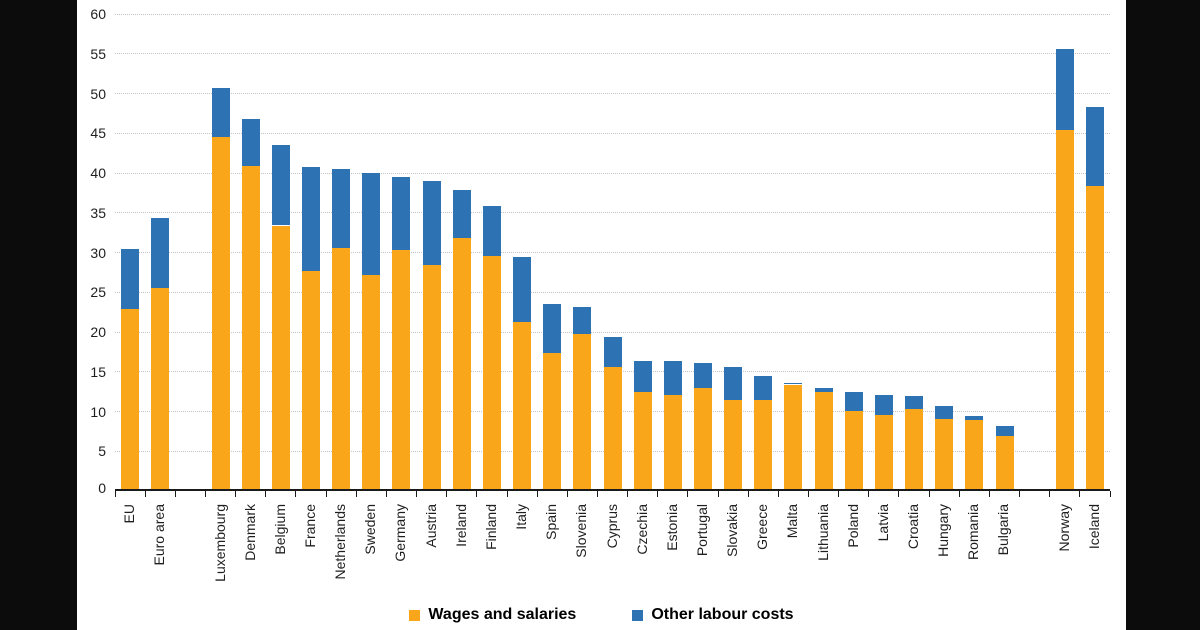  I want to click on bar-segment-other-slovakia, so click(733, 384).